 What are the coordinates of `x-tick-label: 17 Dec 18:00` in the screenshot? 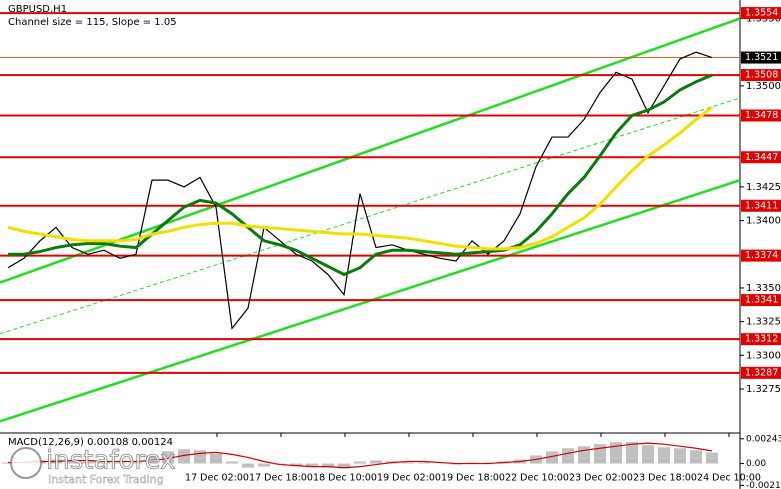 It's located at (281, 478).